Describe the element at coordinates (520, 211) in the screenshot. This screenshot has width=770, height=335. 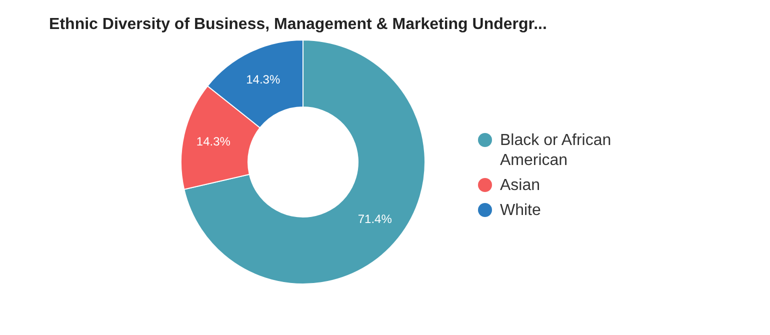
I see `legend-label: White` at that location.